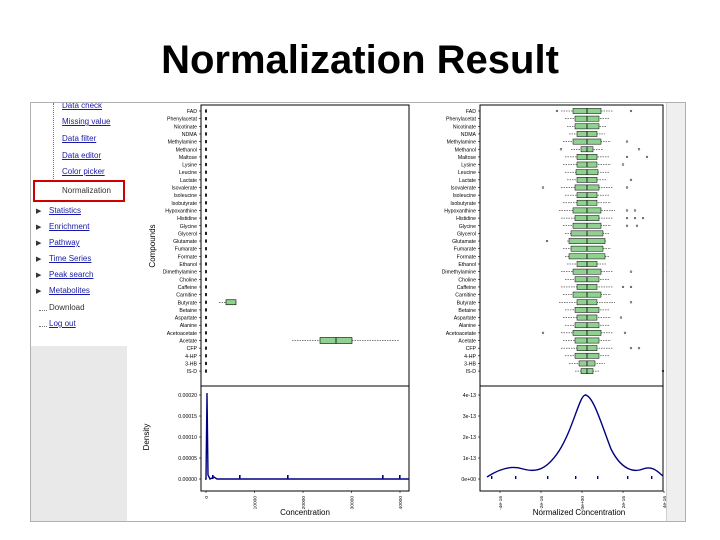 This screenshot has width=720, height=540. I want to click on compound-label: Leucine, so click(467, 173).